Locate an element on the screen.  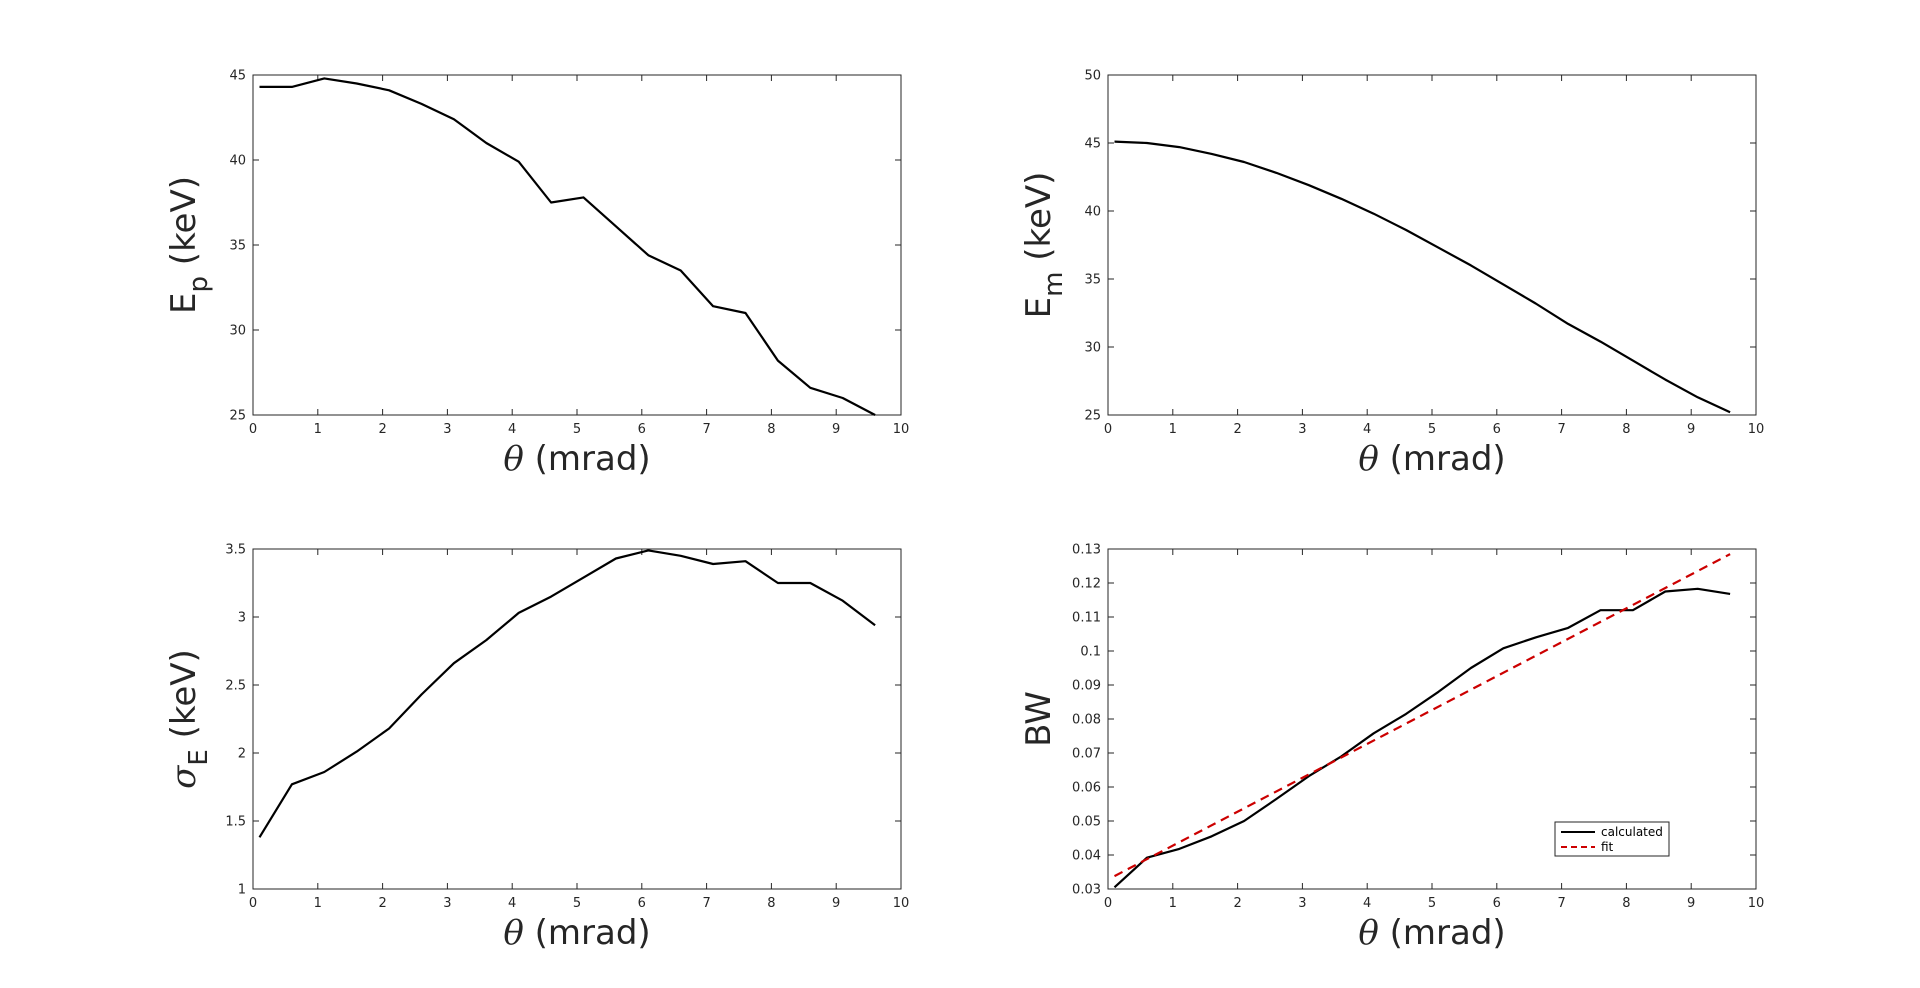
y-axis-label: Ep (keV) is located at coordinates (189, 245).